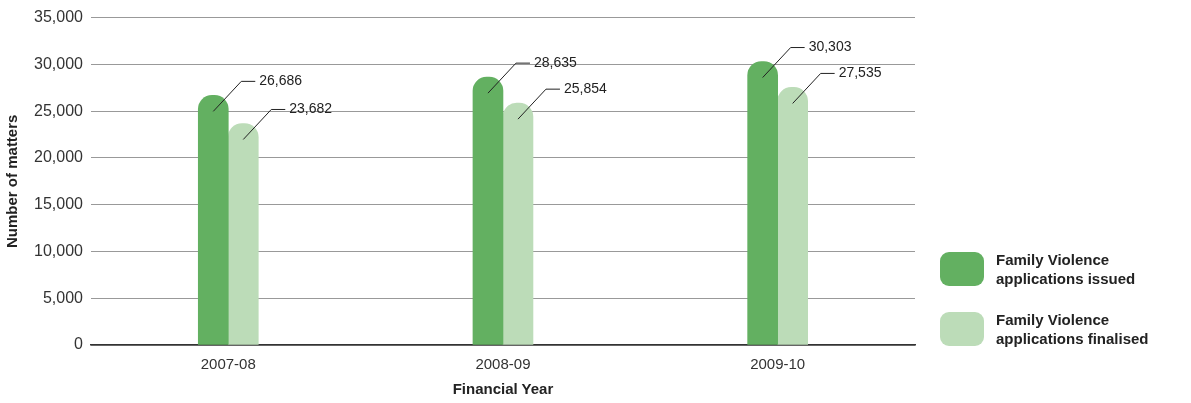 The image size is (1191, 403). Describe the element at coordinates (585, 88) in the screenshot. I see `data-label: 25,854` at that location.